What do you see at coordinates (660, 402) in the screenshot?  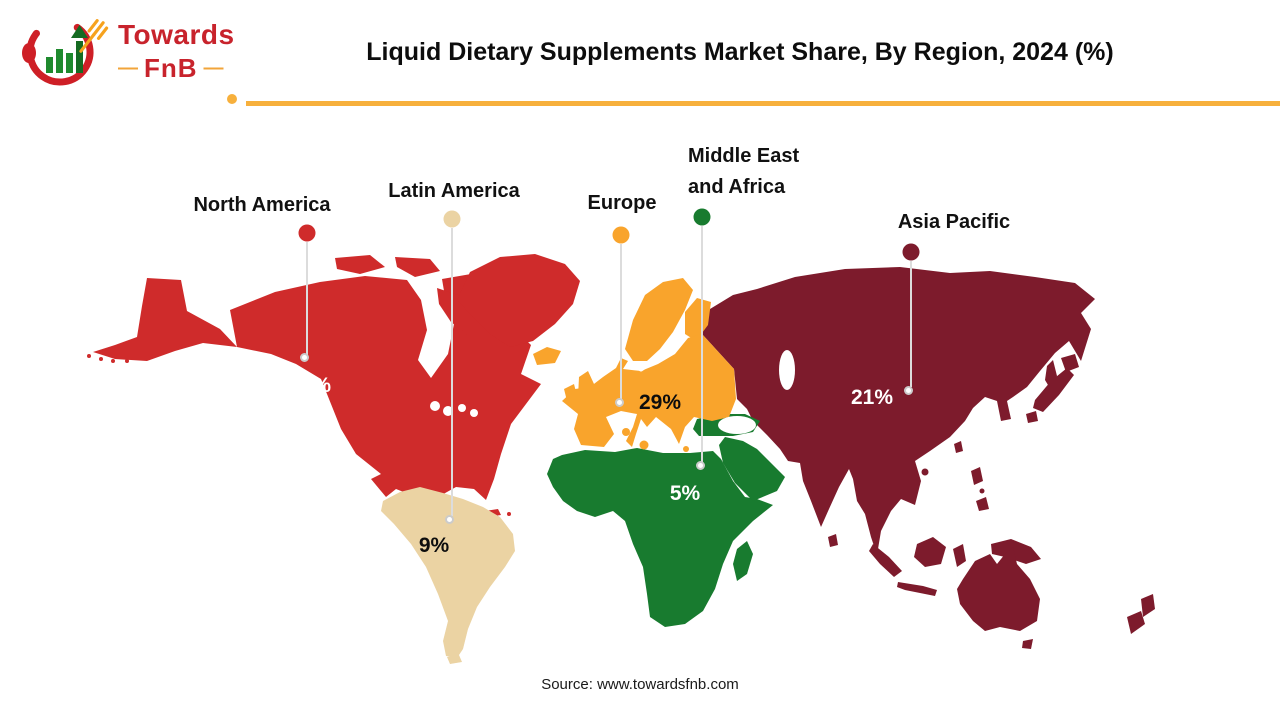 I see `share-label-europe: 29%` at bounding box center [660, 402].